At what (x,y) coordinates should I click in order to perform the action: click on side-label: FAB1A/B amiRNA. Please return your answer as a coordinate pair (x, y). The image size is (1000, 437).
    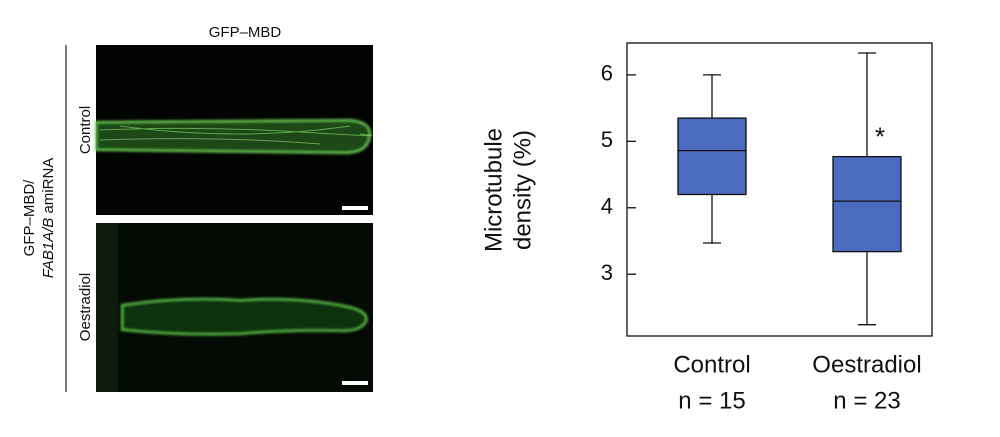
    Looking at the image, I should click on (48, 218).